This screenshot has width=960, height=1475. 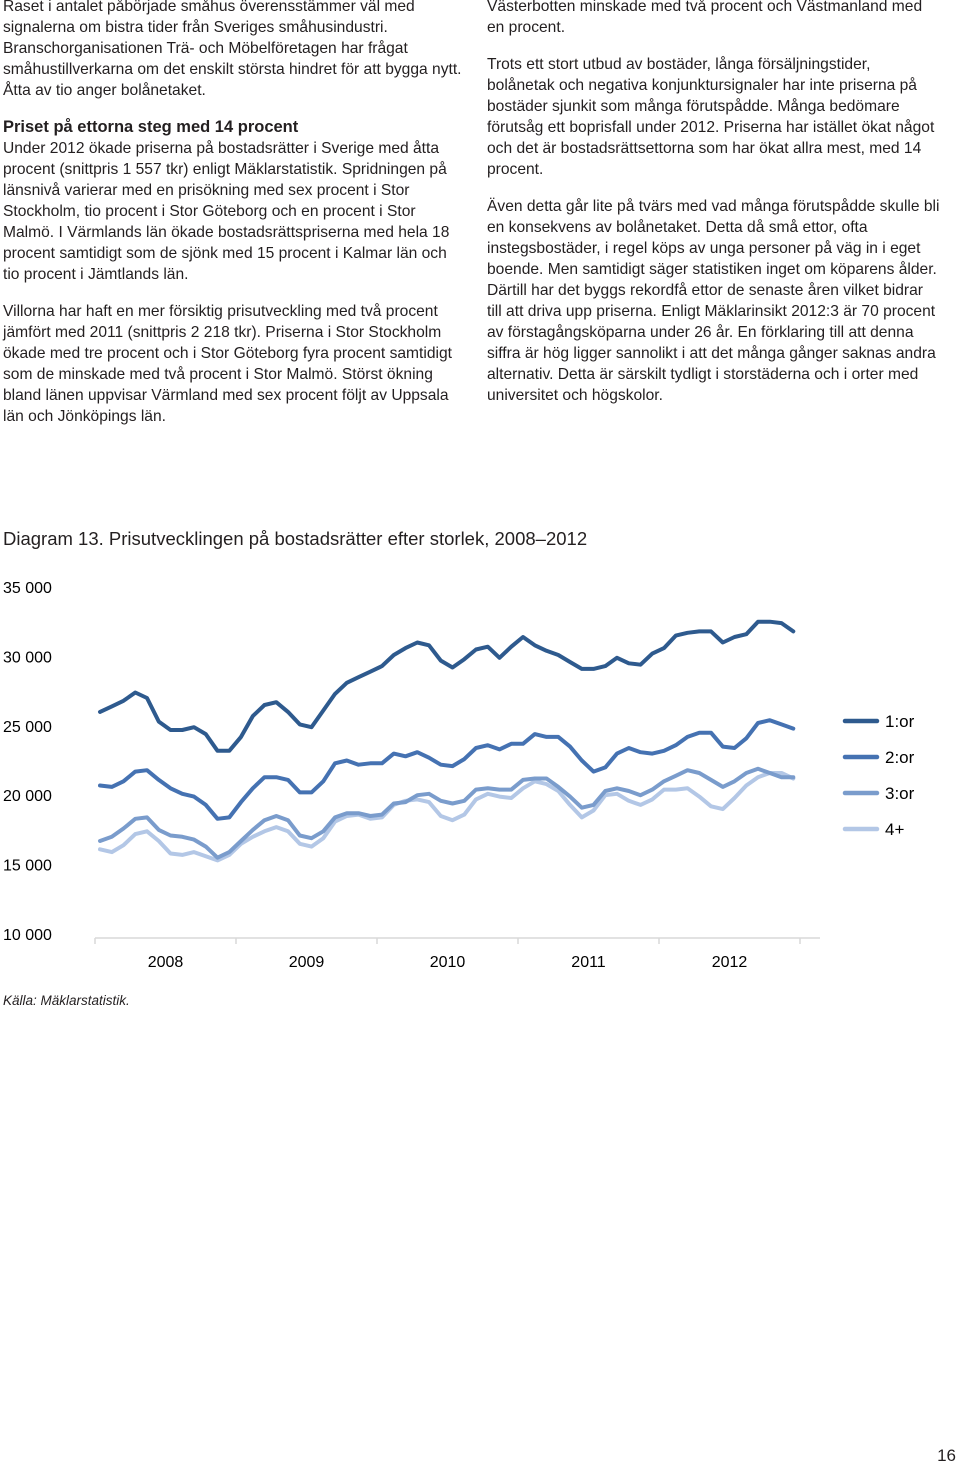 What do you see at coordinates (27, 796) in the screenshot?
I see `y-tick-label: 20 000` at bounding box center [27, 796].